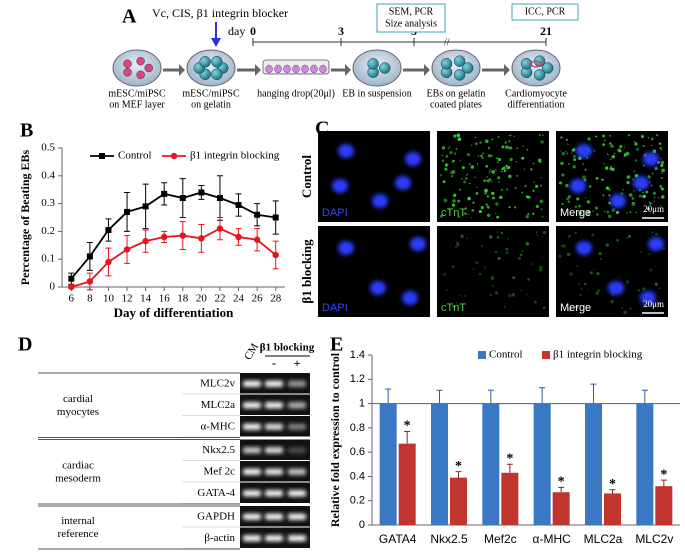 This screenshot has height=558, width=685. I want to click on box-label: ICC, PCR, so click(545, 11).